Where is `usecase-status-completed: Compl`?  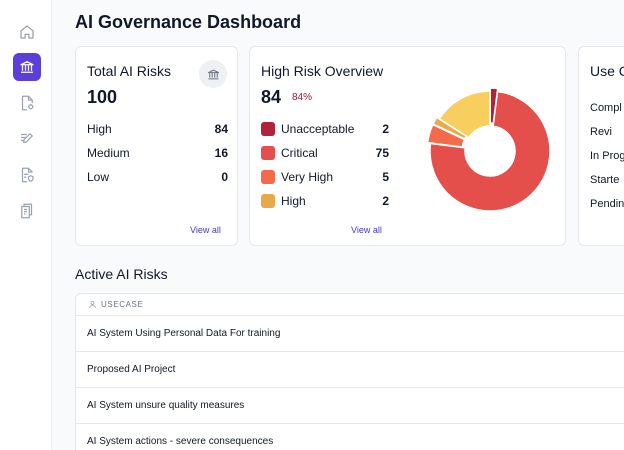 usecase-status-completed: Compl is located at coordinates (606, 108).